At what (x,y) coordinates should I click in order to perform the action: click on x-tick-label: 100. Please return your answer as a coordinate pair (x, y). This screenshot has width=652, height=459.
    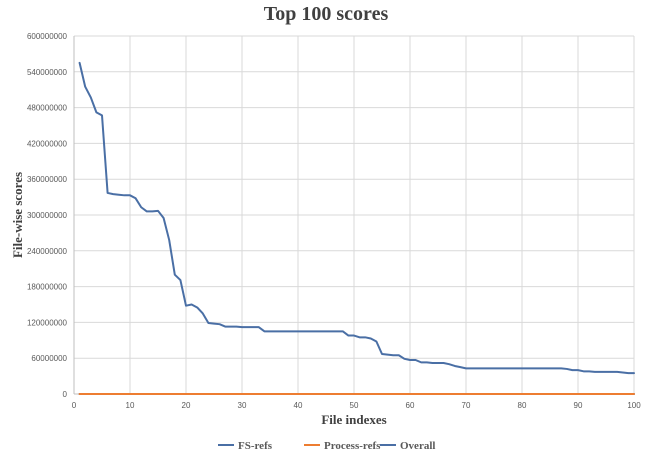
    Looking at the image, I should click on (634, 405).